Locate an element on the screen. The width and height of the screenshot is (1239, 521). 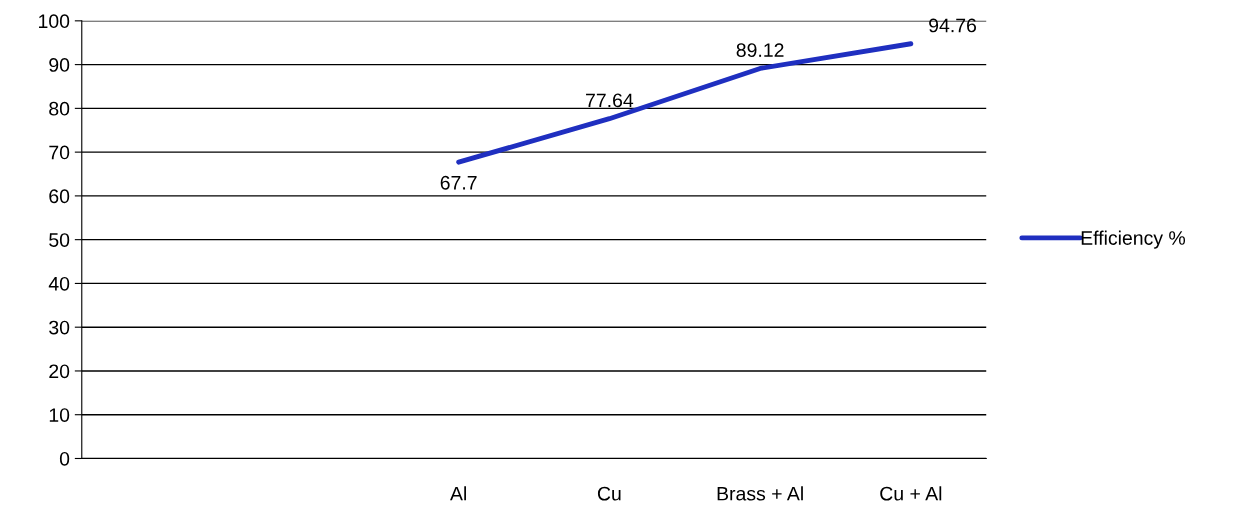
y-tick-label: 90 is located at coordinates (59, 65).